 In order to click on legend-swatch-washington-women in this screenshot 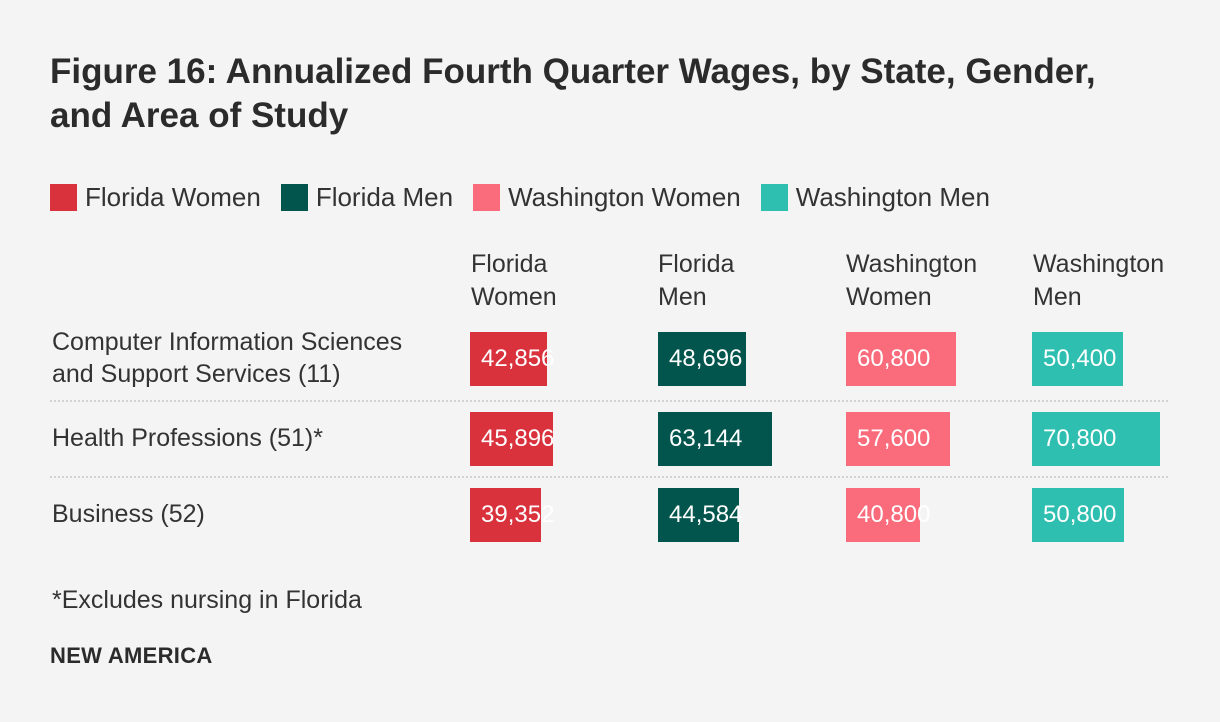, I will do `click(487, 197)`.